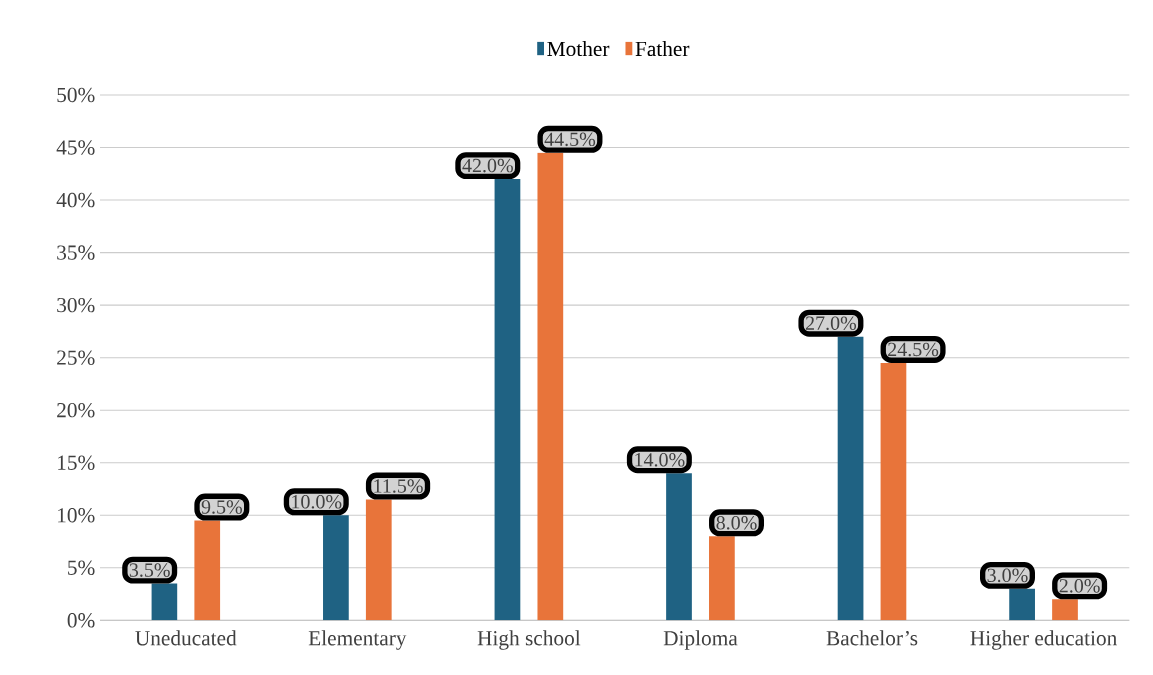 Image resolution: width=1153 pixels, height=675 pixels. I want to click on y-tick-label: 25%, so click(76, 357).